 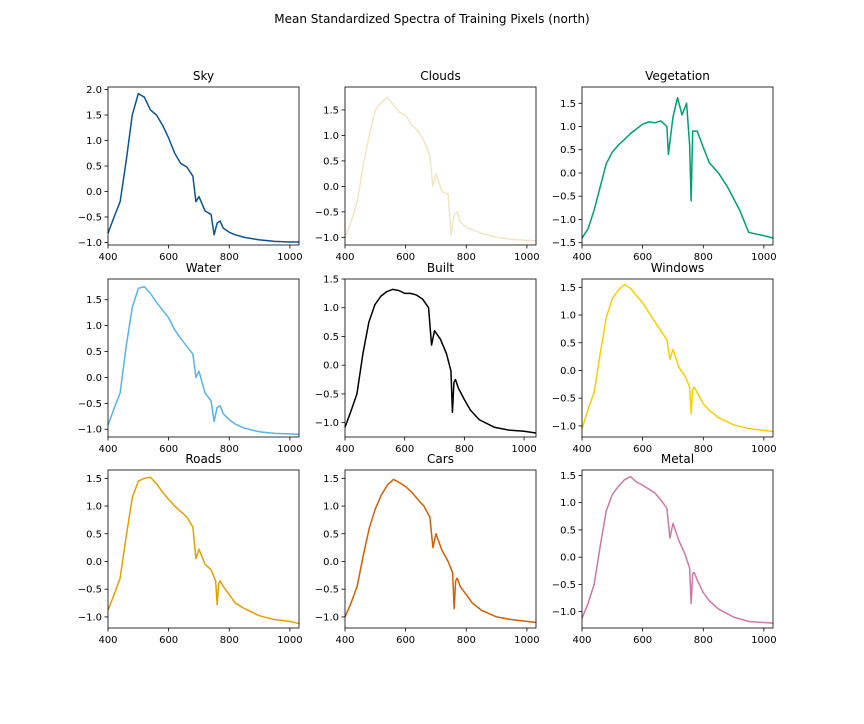 I want to click on y-tick-label: −1.5, so click(x=564, y=243).